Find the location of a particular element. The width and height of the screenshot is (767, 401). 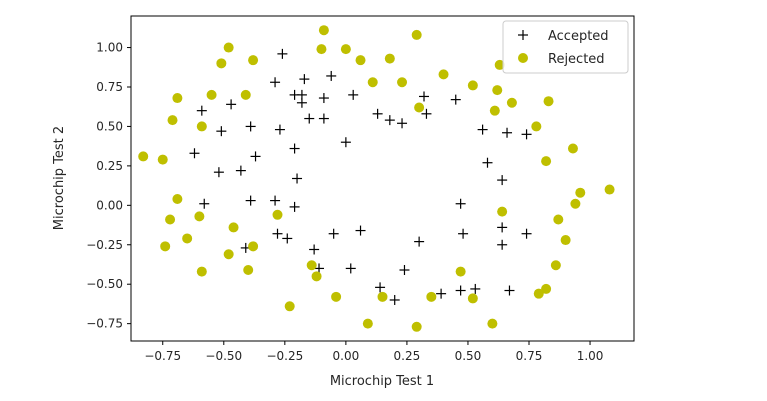

x-tick-label: 0.75 is located at coordinates (529, 356).